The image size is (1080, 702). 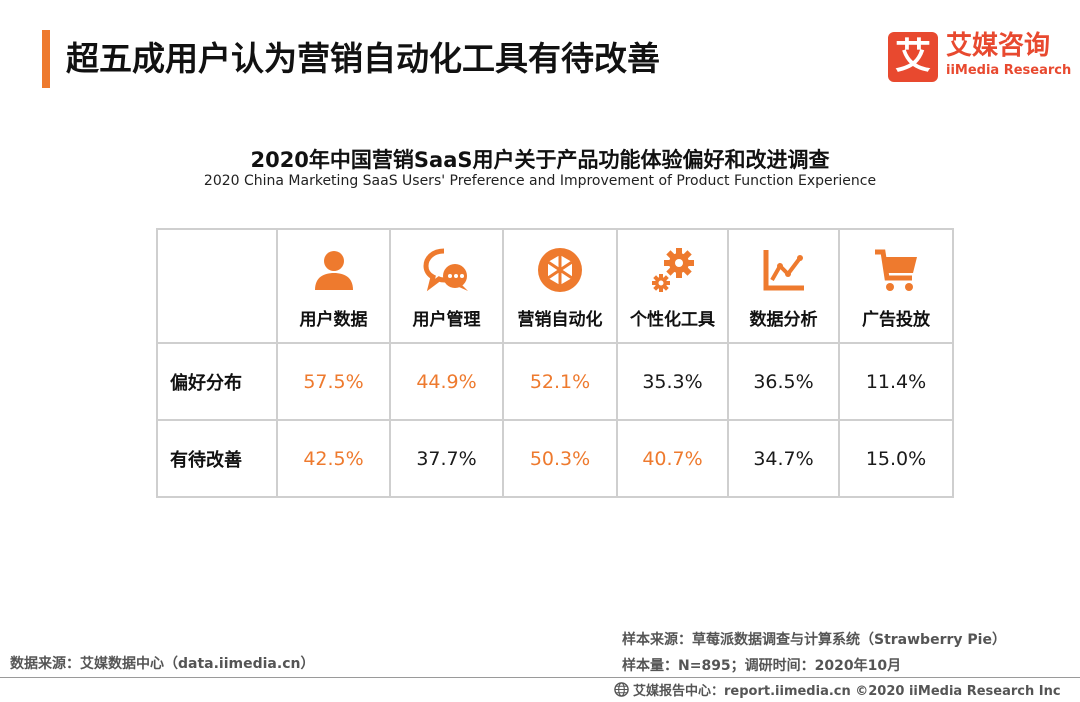 I want to click on value-cell: 52.1%, so click(x=560, y=381).